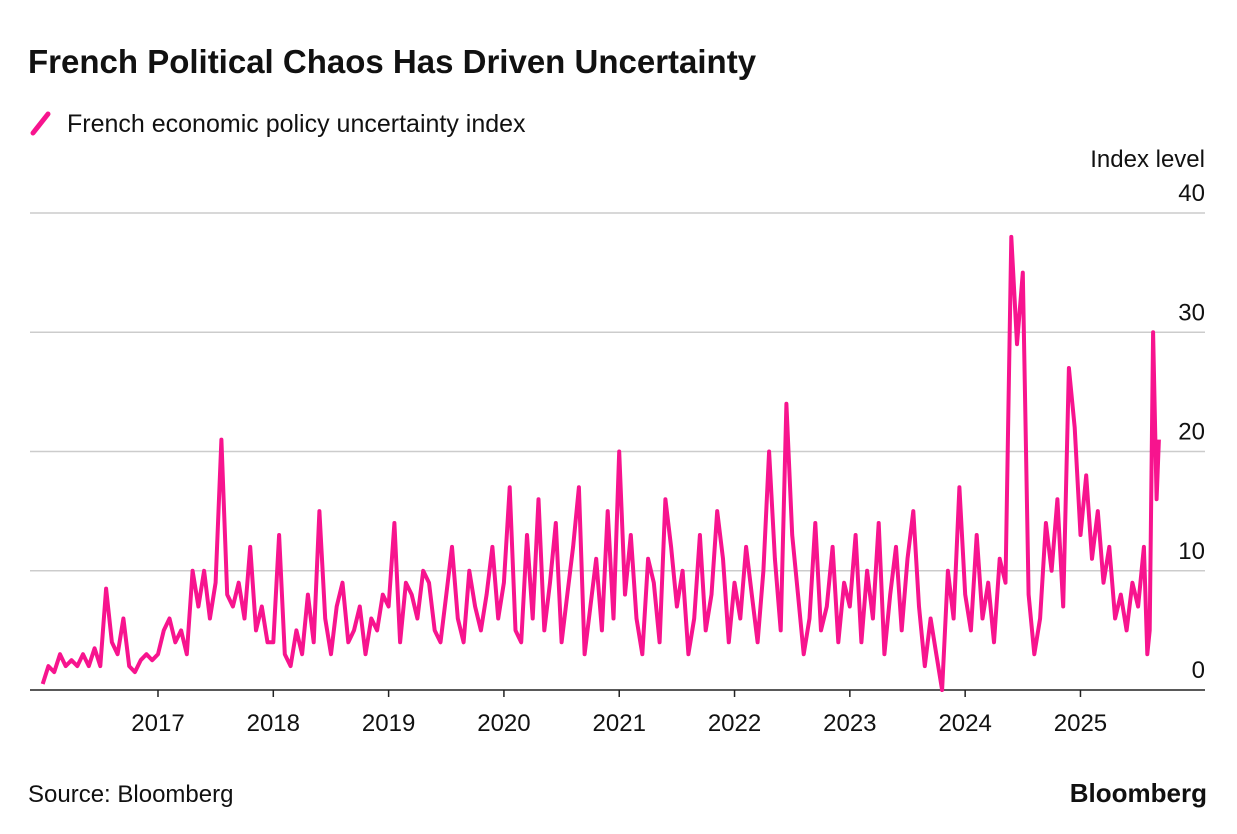 This screenshot has height=834, width=1237. Describe the element at coordinates (296, 124) in the screenshot. I see `legend-label: French economic policy uncertainty index` at that location.